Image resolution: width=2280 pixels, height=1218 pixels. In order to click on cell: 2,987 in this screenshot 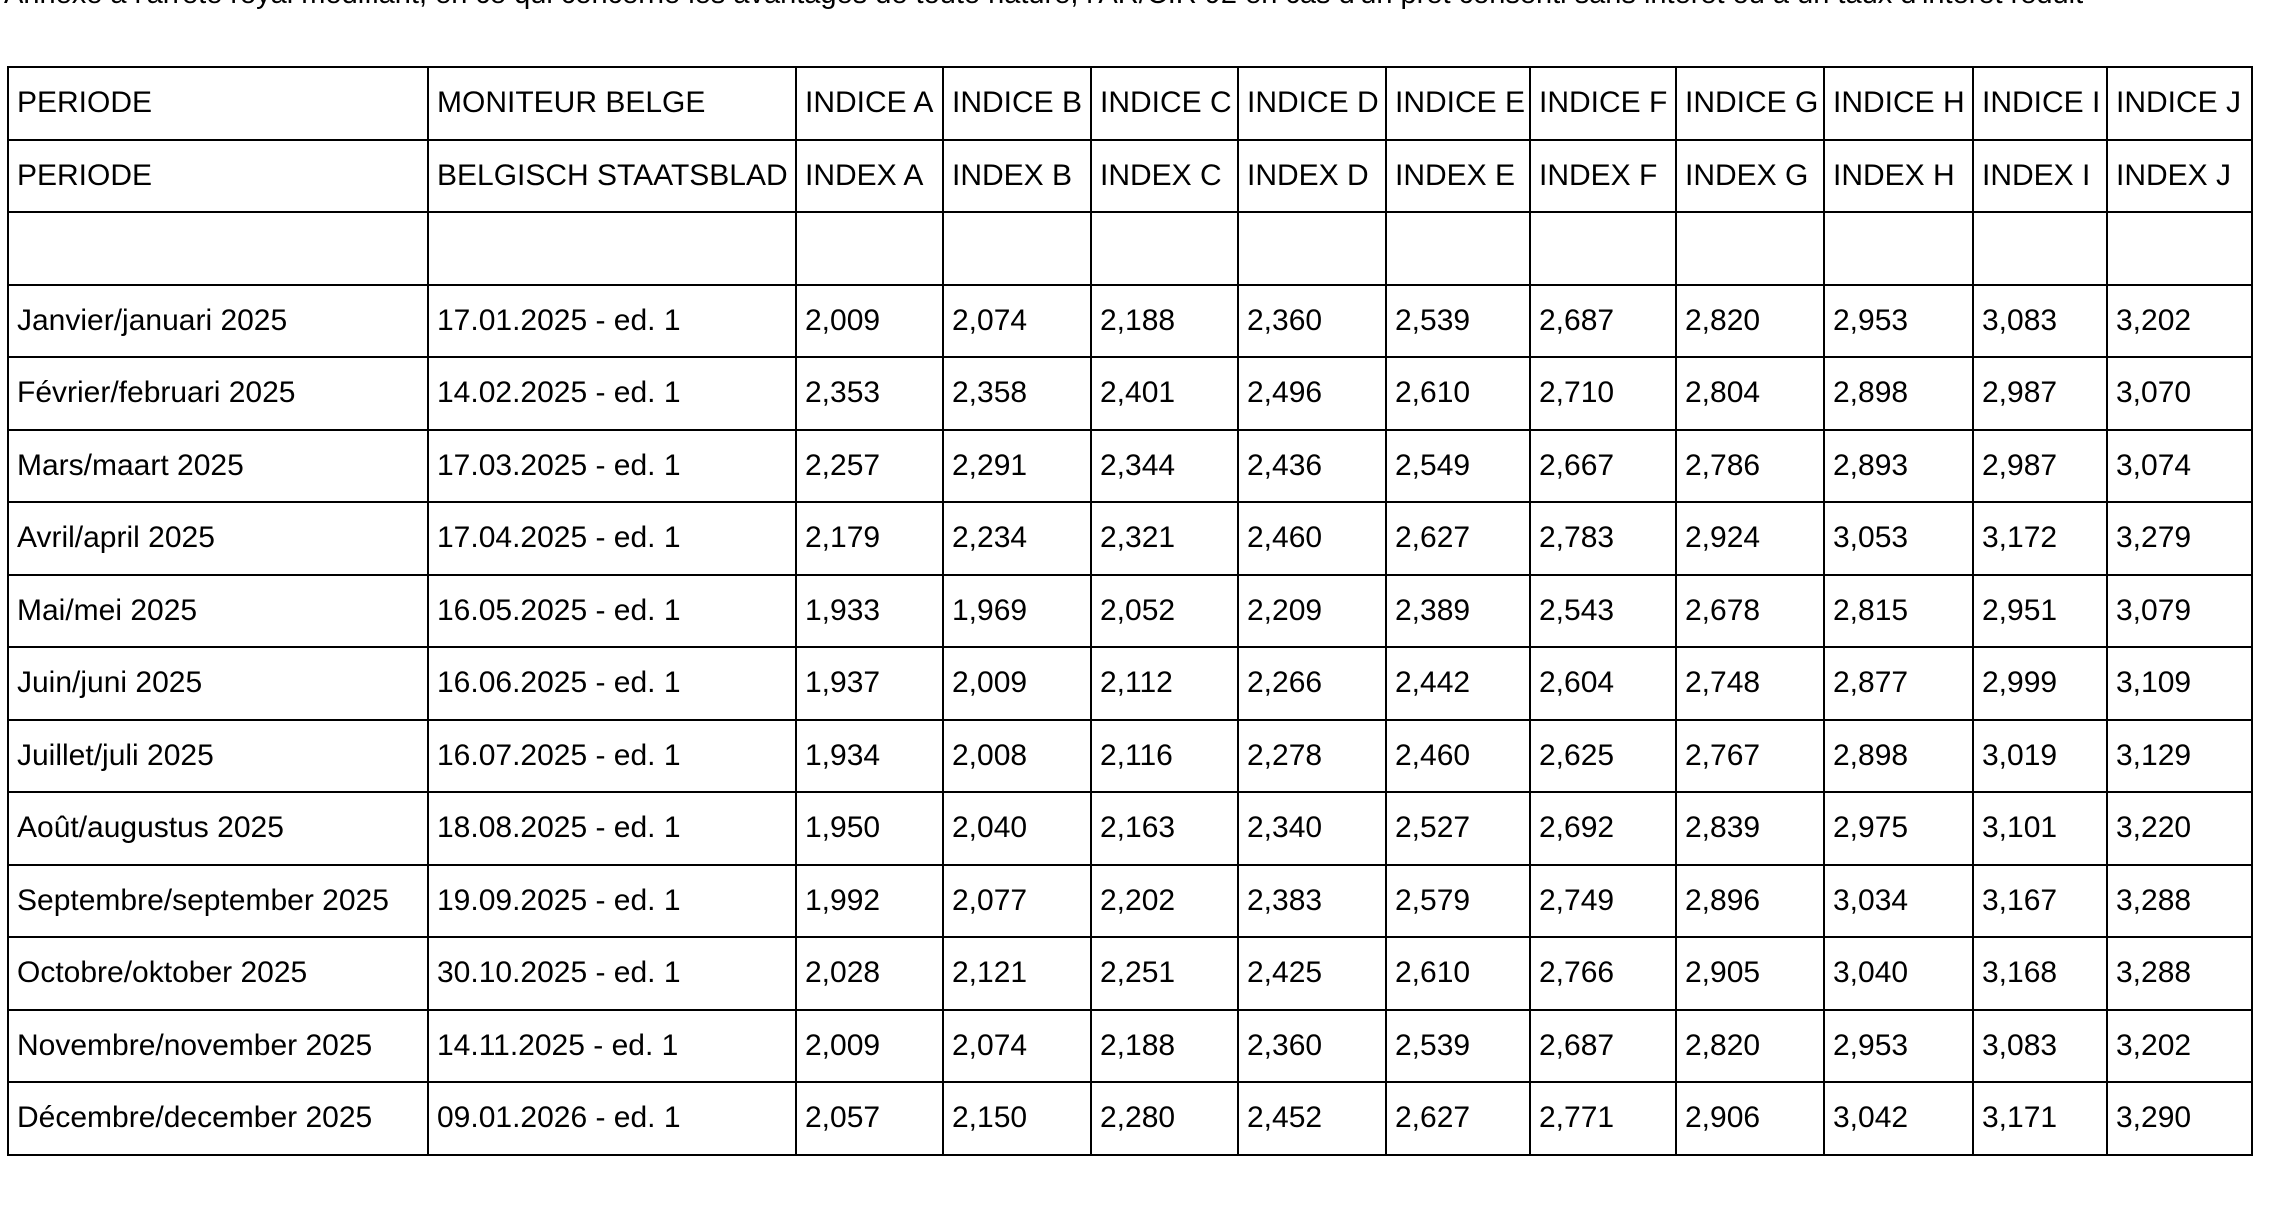, I will do `click(2040, 465)`.